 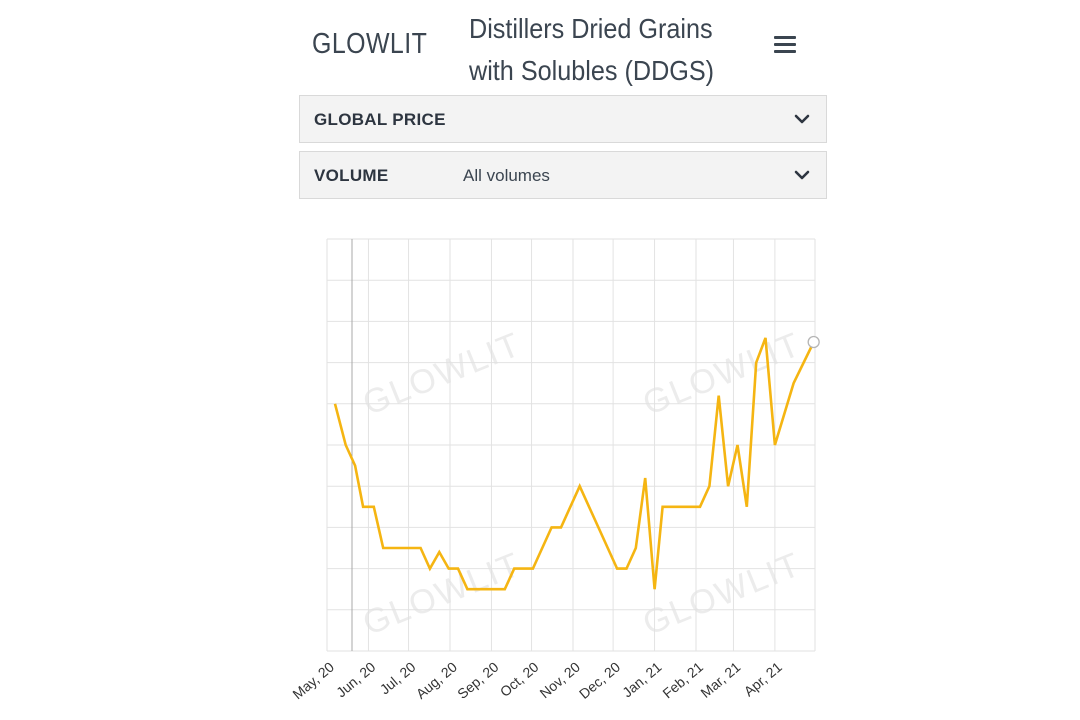 What do you see at coordinates (563, 175) in the screenshot?
I see `volume-dropdown: VOLUME All volumes` at bounding box center [563, 175].